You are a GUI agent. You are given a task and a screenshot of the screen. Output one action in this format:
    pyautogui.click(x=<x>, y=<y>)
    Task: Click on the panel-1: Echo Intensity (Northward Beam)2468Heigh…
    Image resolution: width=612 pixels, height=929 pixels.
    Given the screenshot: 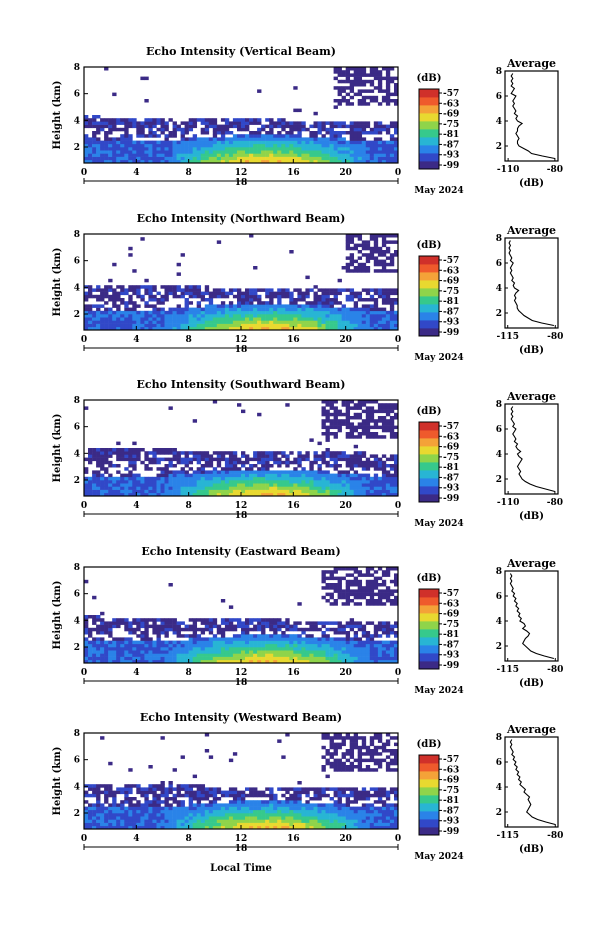 What is the action you would take?
    pyautogui.click(x=307, y=287)
    